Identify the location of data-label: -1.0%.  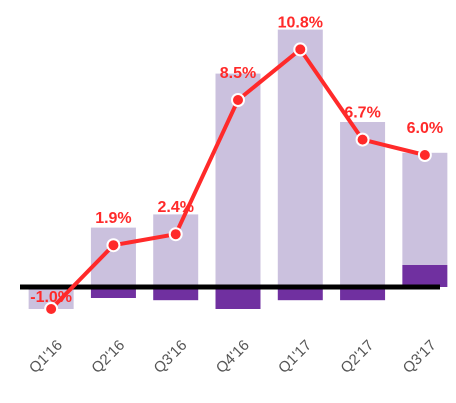
(51, 297).